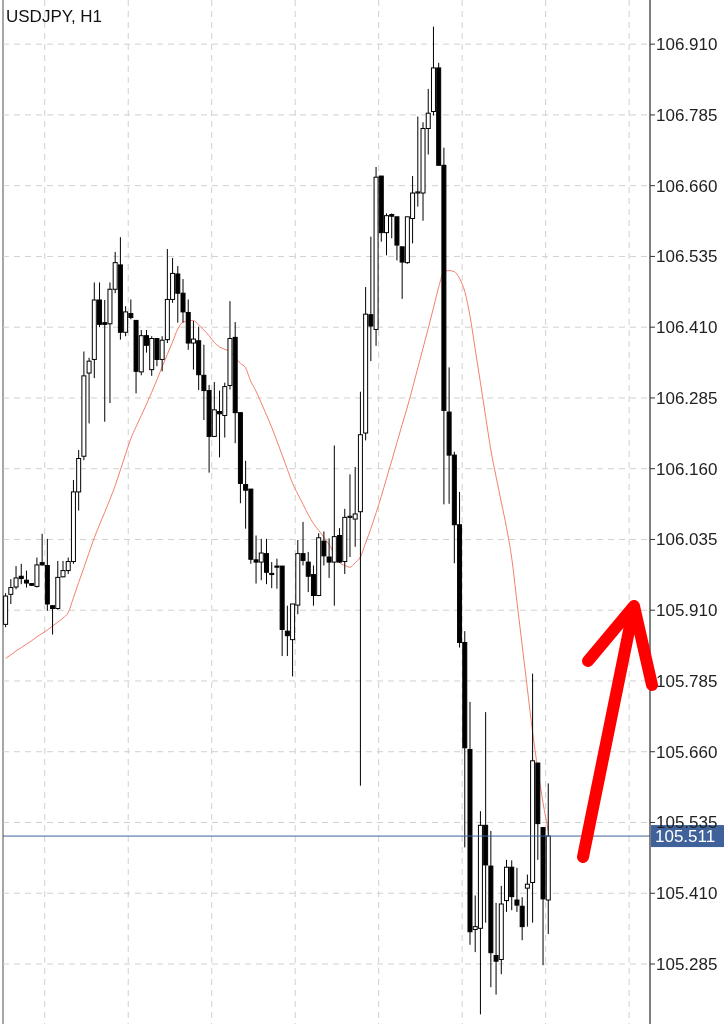 Image resolution: width=725 pixels, height=1024 pixels. What do you see at coordinates (687, 186) in the screenshot?
I see `y-tick-label: 106.660` at bounding box center [687, 186].